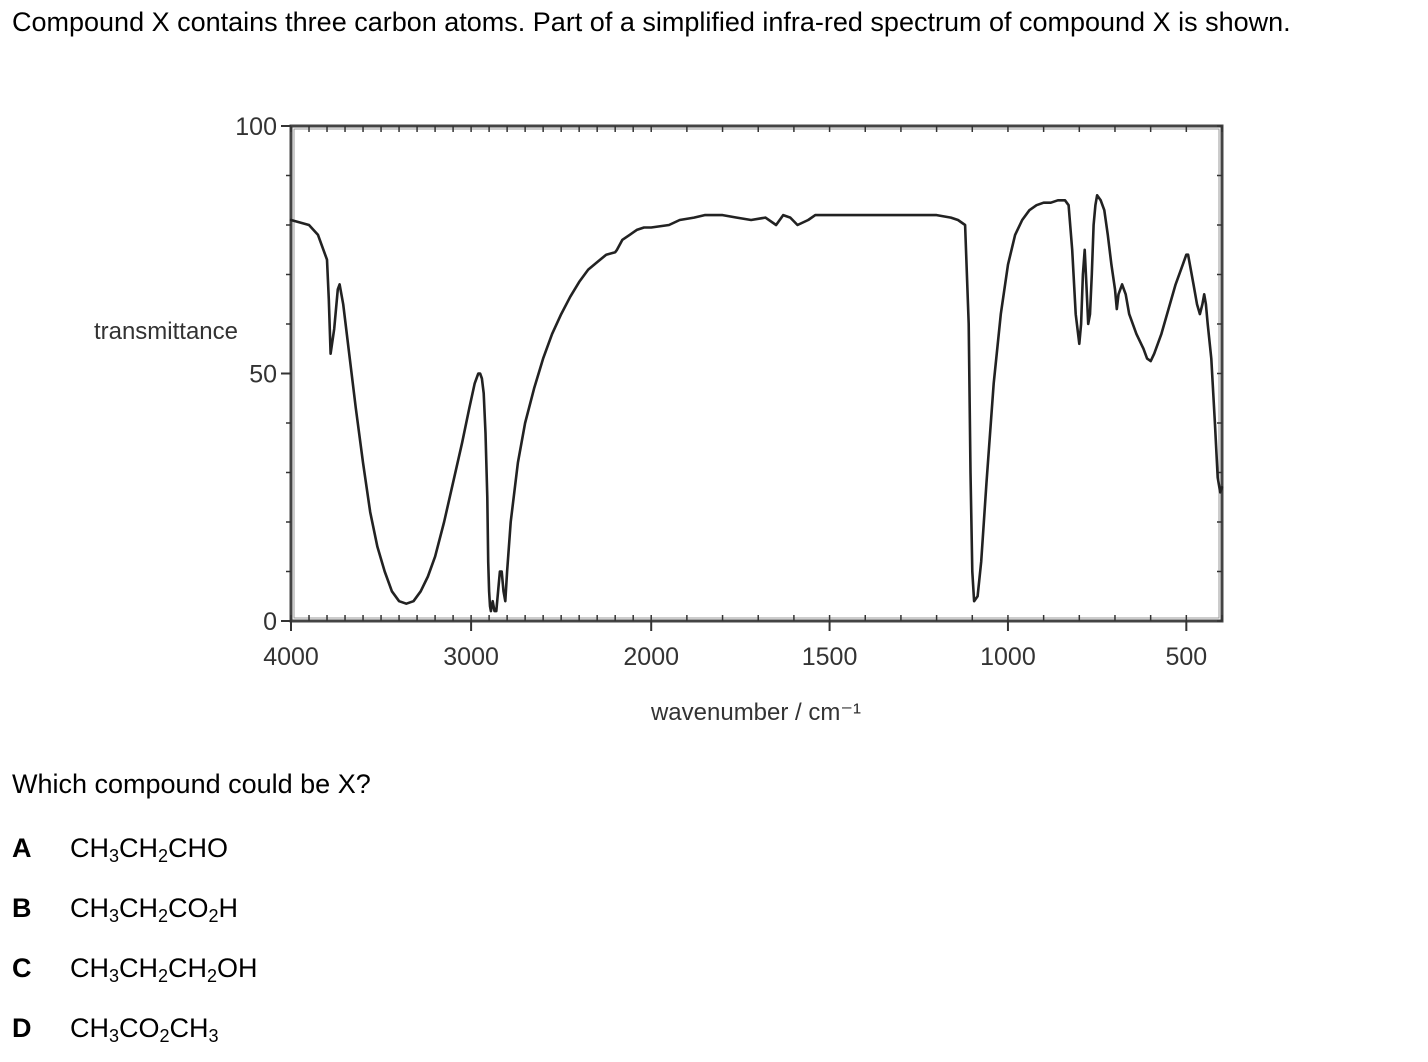 The height and width of the screenshot is (1062, 1428). I want to click on option-formula: CH3CH2CO2H, so click(154, 909).